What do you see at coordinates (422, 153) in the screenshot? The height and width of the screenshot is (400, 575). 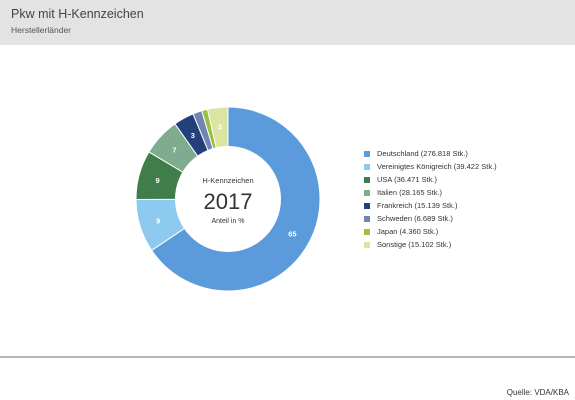 I see `legend-label-0: Deutschland (276.818 Stk.)` at bounding box center [422, 153].